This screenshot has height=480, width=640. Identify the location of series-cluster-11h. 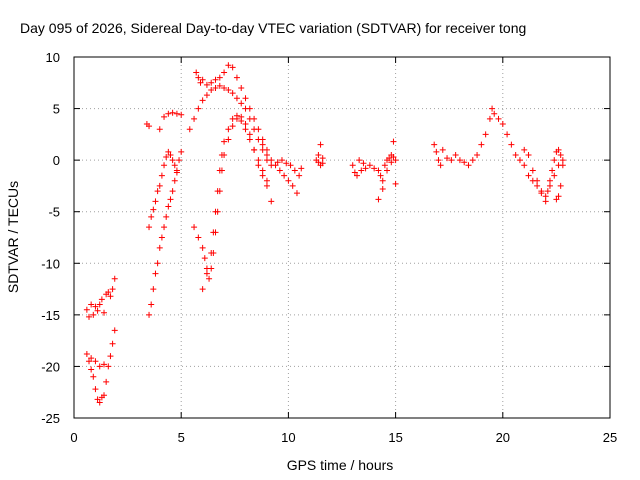
(319, 155).